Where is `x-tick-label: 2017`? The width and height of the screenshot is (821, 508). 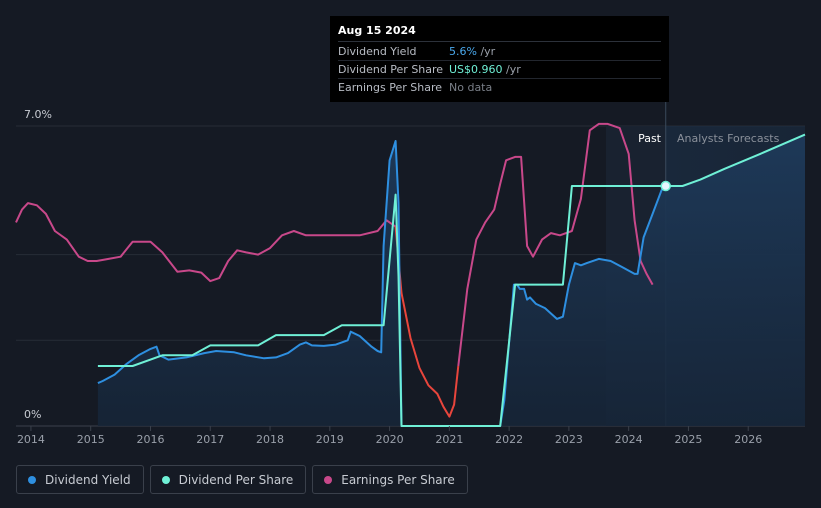 x-tick-label: 2017 is located at coordinates (210, 439).